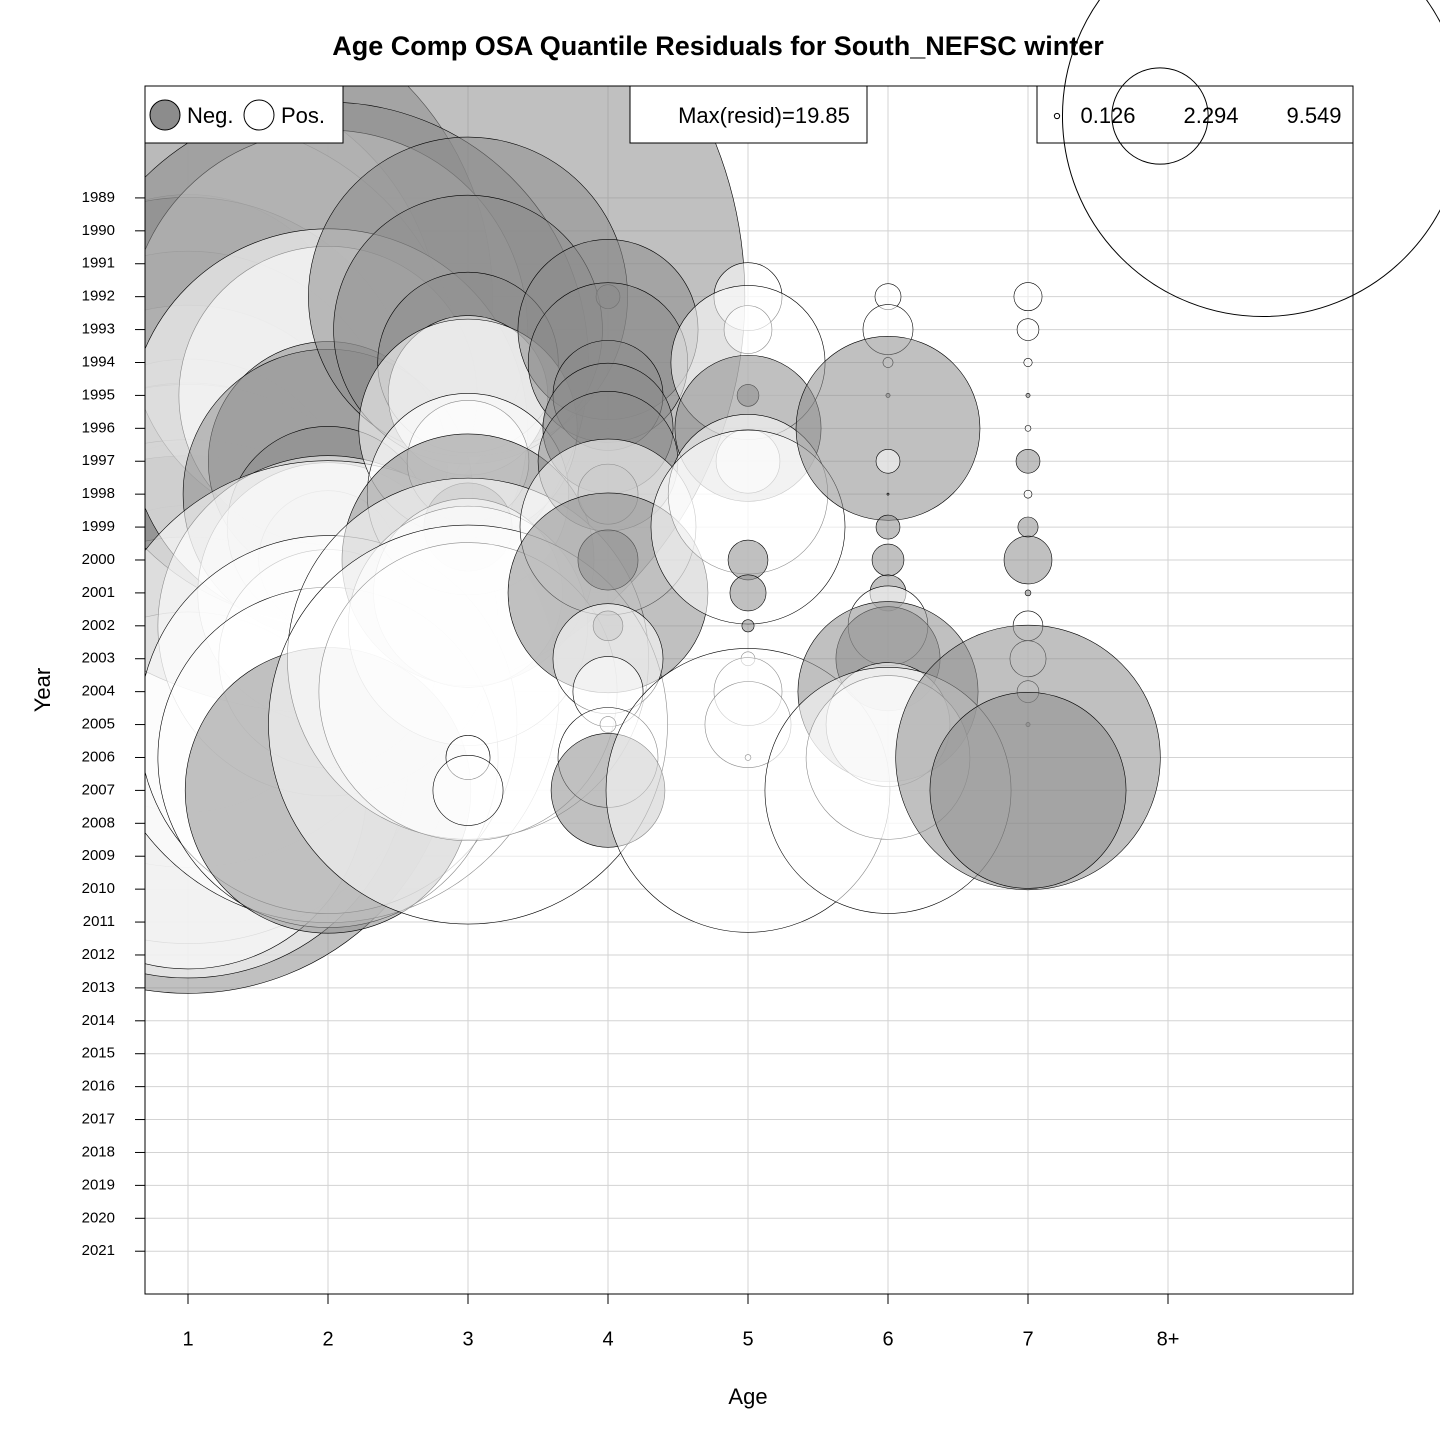  Describe the element at coordinates (98, 1217) in the screenshot. I see `y-tick-label: 2020` at that location.